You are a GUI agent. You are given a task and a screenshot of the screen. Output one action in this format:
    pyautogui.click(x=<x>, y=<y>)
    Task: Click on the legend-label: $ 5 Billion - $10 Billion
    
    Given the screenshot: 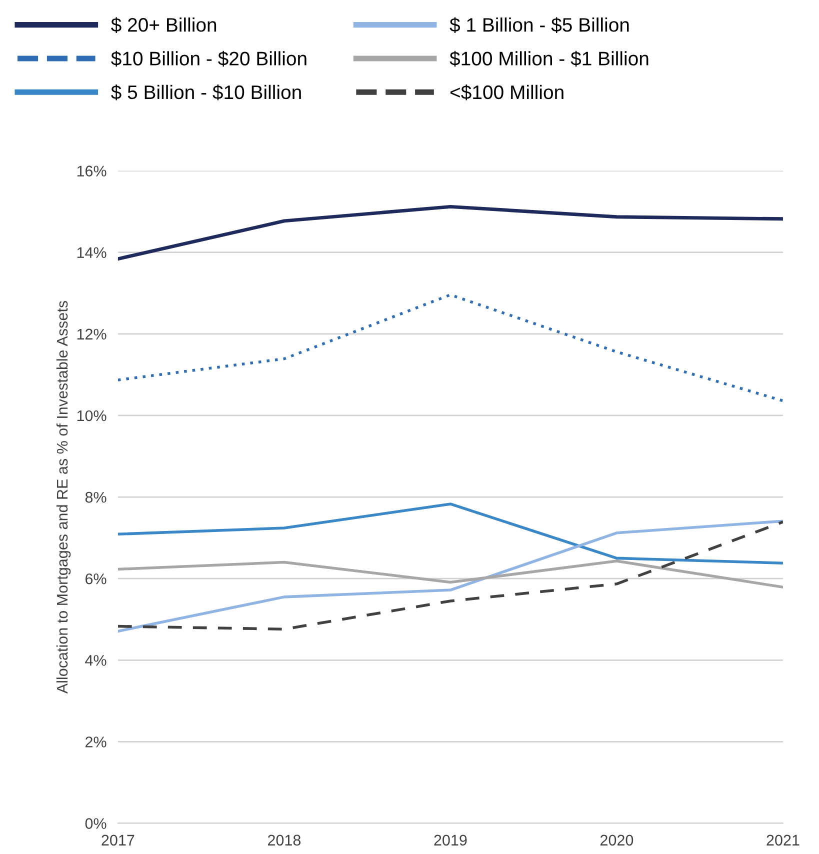 What is the action you would take?
    pyautogui.click(x=206, y=92)
    